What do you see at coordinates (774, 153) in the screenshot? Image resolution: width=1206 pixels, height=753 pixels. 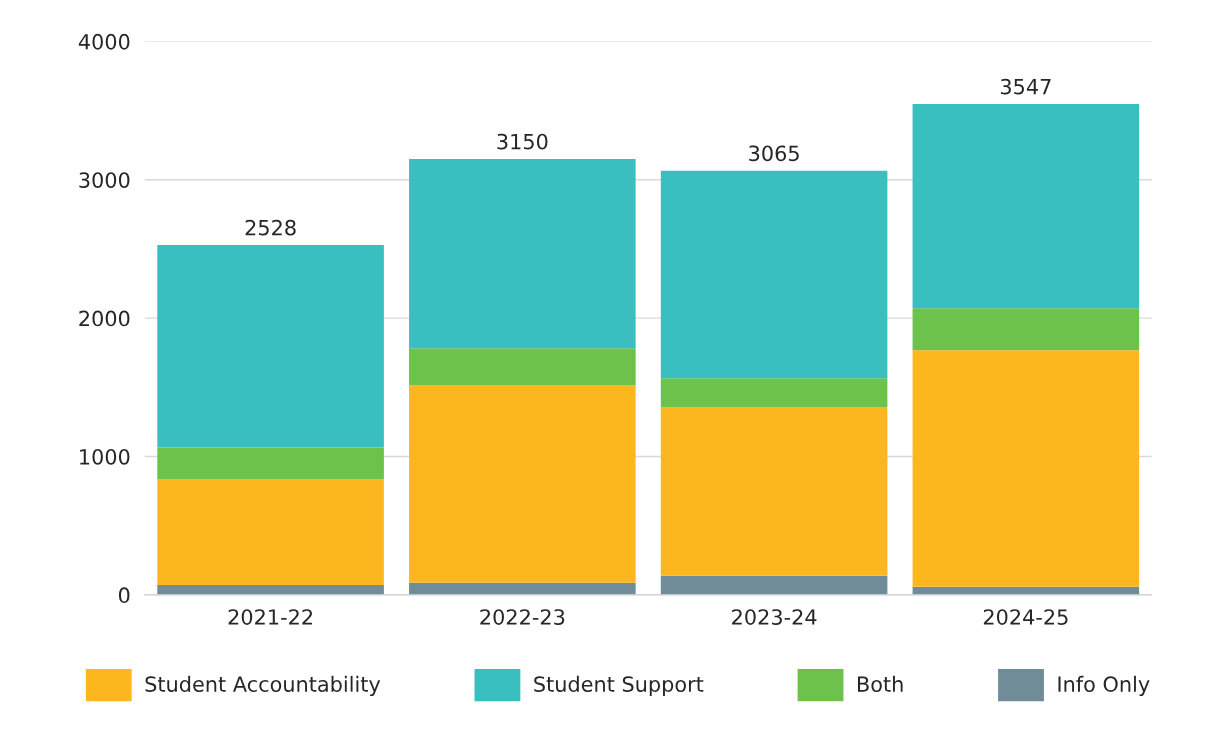 I see `total-label: 3065` at bounding box center [774, 153].